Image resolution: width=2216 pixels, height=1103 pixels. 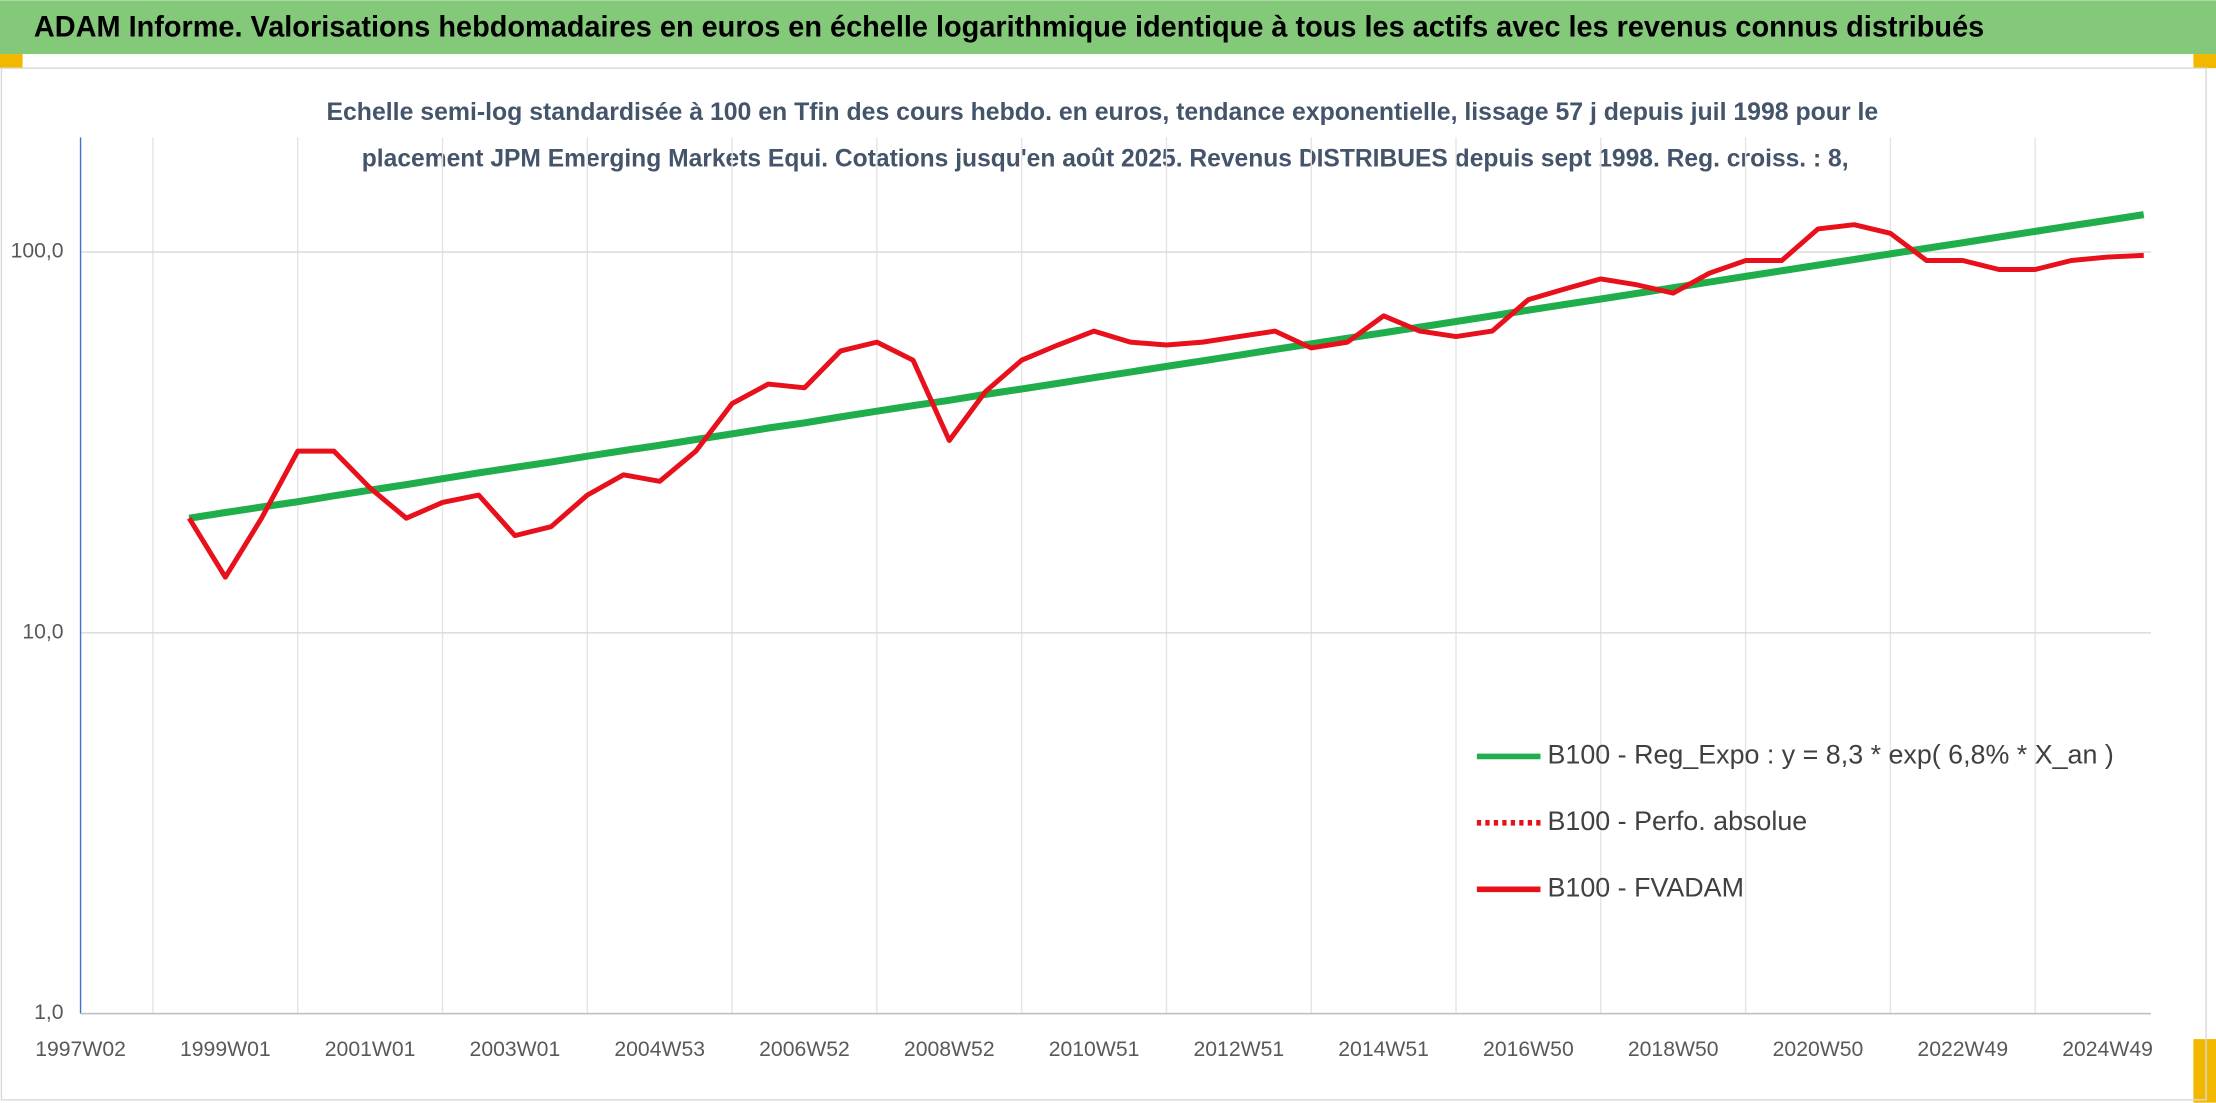 What do you see at coordinates (1238, 1049) in the screenshot?
I see `x-tick-label: 2012W51` at bounding box center [1238, 1049].